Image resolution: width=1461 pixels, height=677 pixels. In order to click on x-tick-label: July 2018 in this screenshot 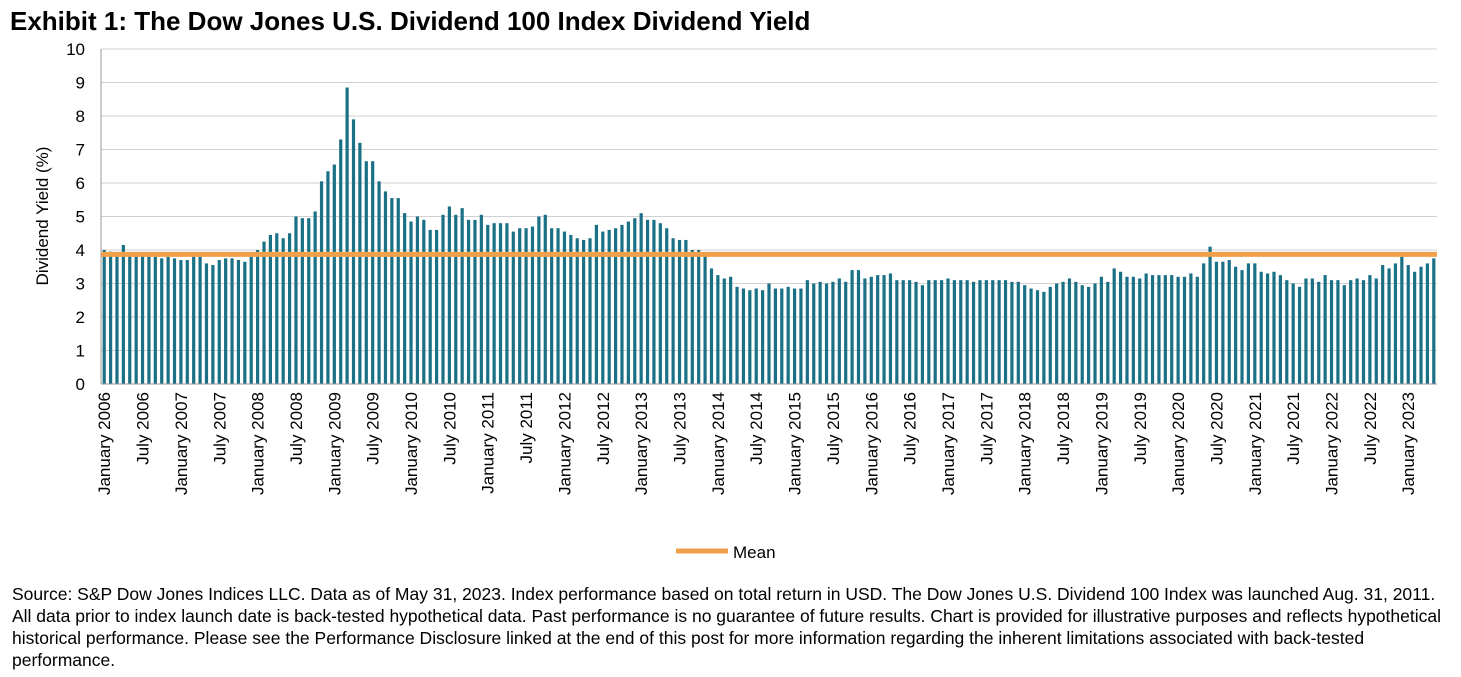, I will do `click(1063, 428)`.